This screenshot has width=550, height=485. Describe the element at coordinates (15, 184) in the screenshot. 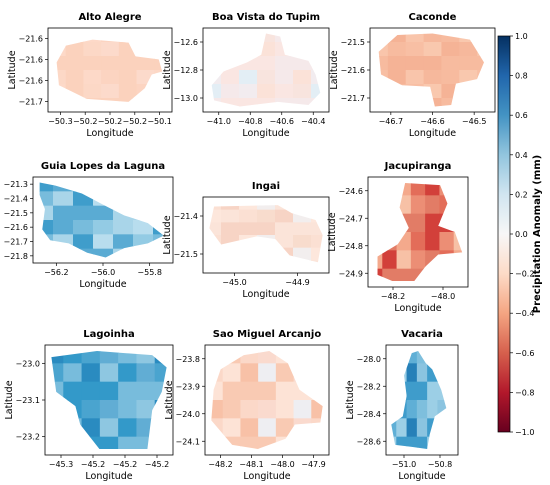

I see `y-tick-label: −21.3` at that location.